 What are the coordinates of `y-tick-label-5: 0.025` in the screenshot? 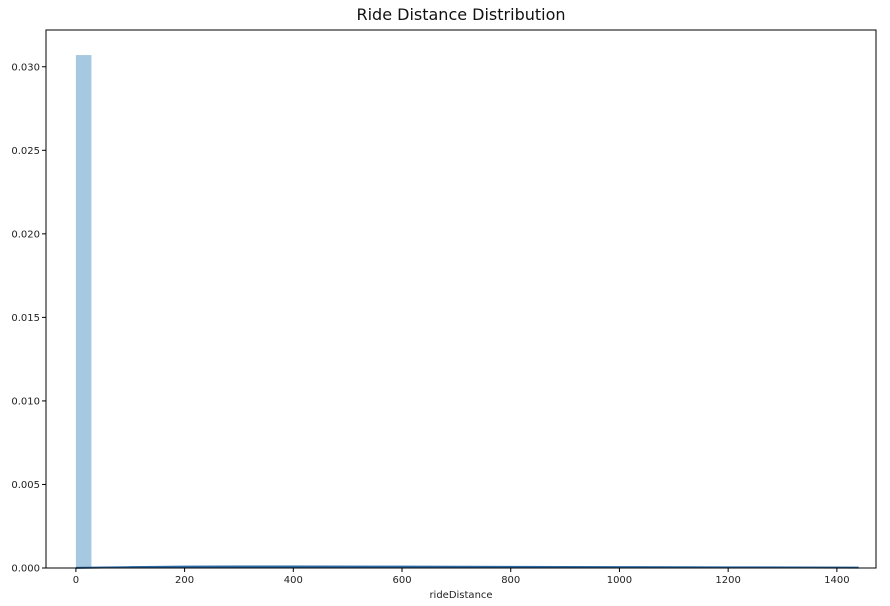 It's located at (25, 151).